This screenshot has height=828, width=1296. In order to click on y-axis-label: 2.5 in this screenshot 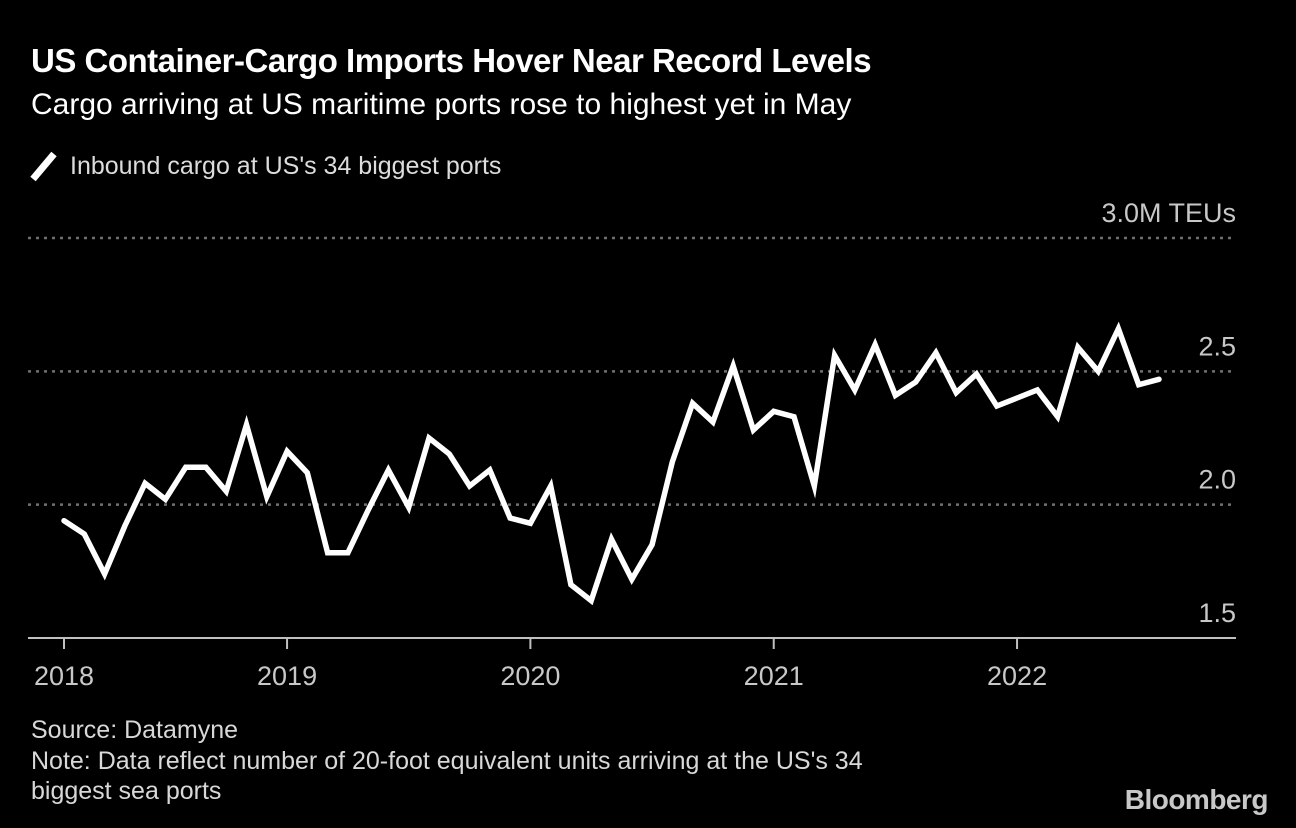, I will do `click(1217, 346)`.